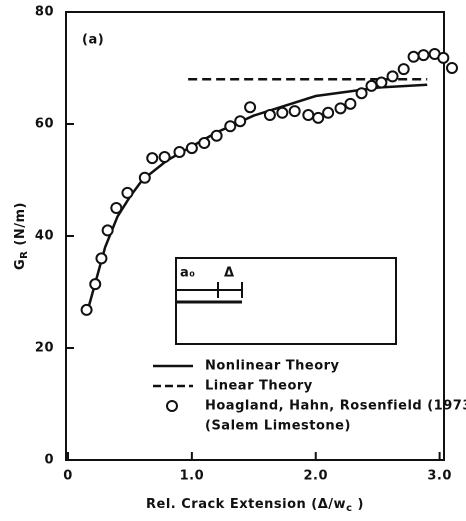 This screenshot has width=466, height=521. What do you see at coordinates (44, 236) in the screenshot?
I see `y-tick-label: 40` at bounding box center [44, 236].